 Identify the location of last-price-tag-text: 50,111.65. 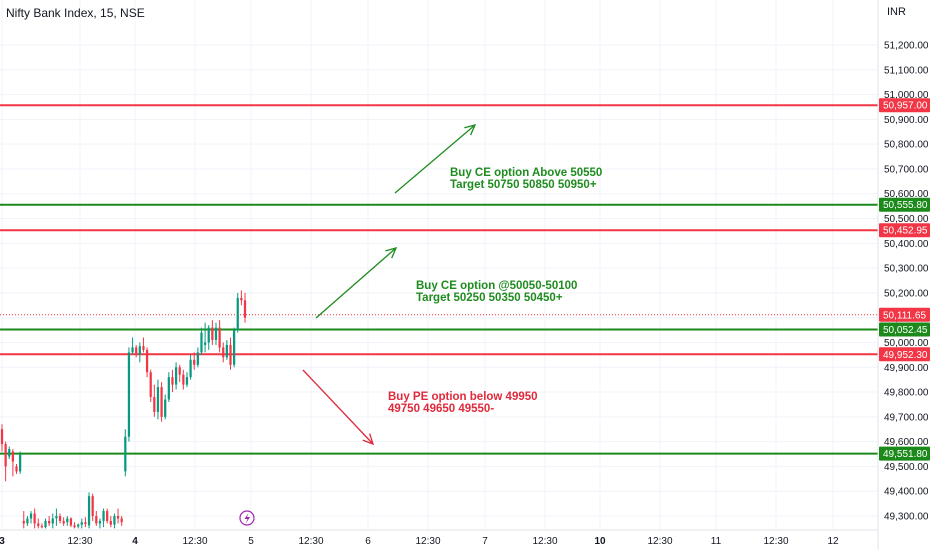
(904, 315).